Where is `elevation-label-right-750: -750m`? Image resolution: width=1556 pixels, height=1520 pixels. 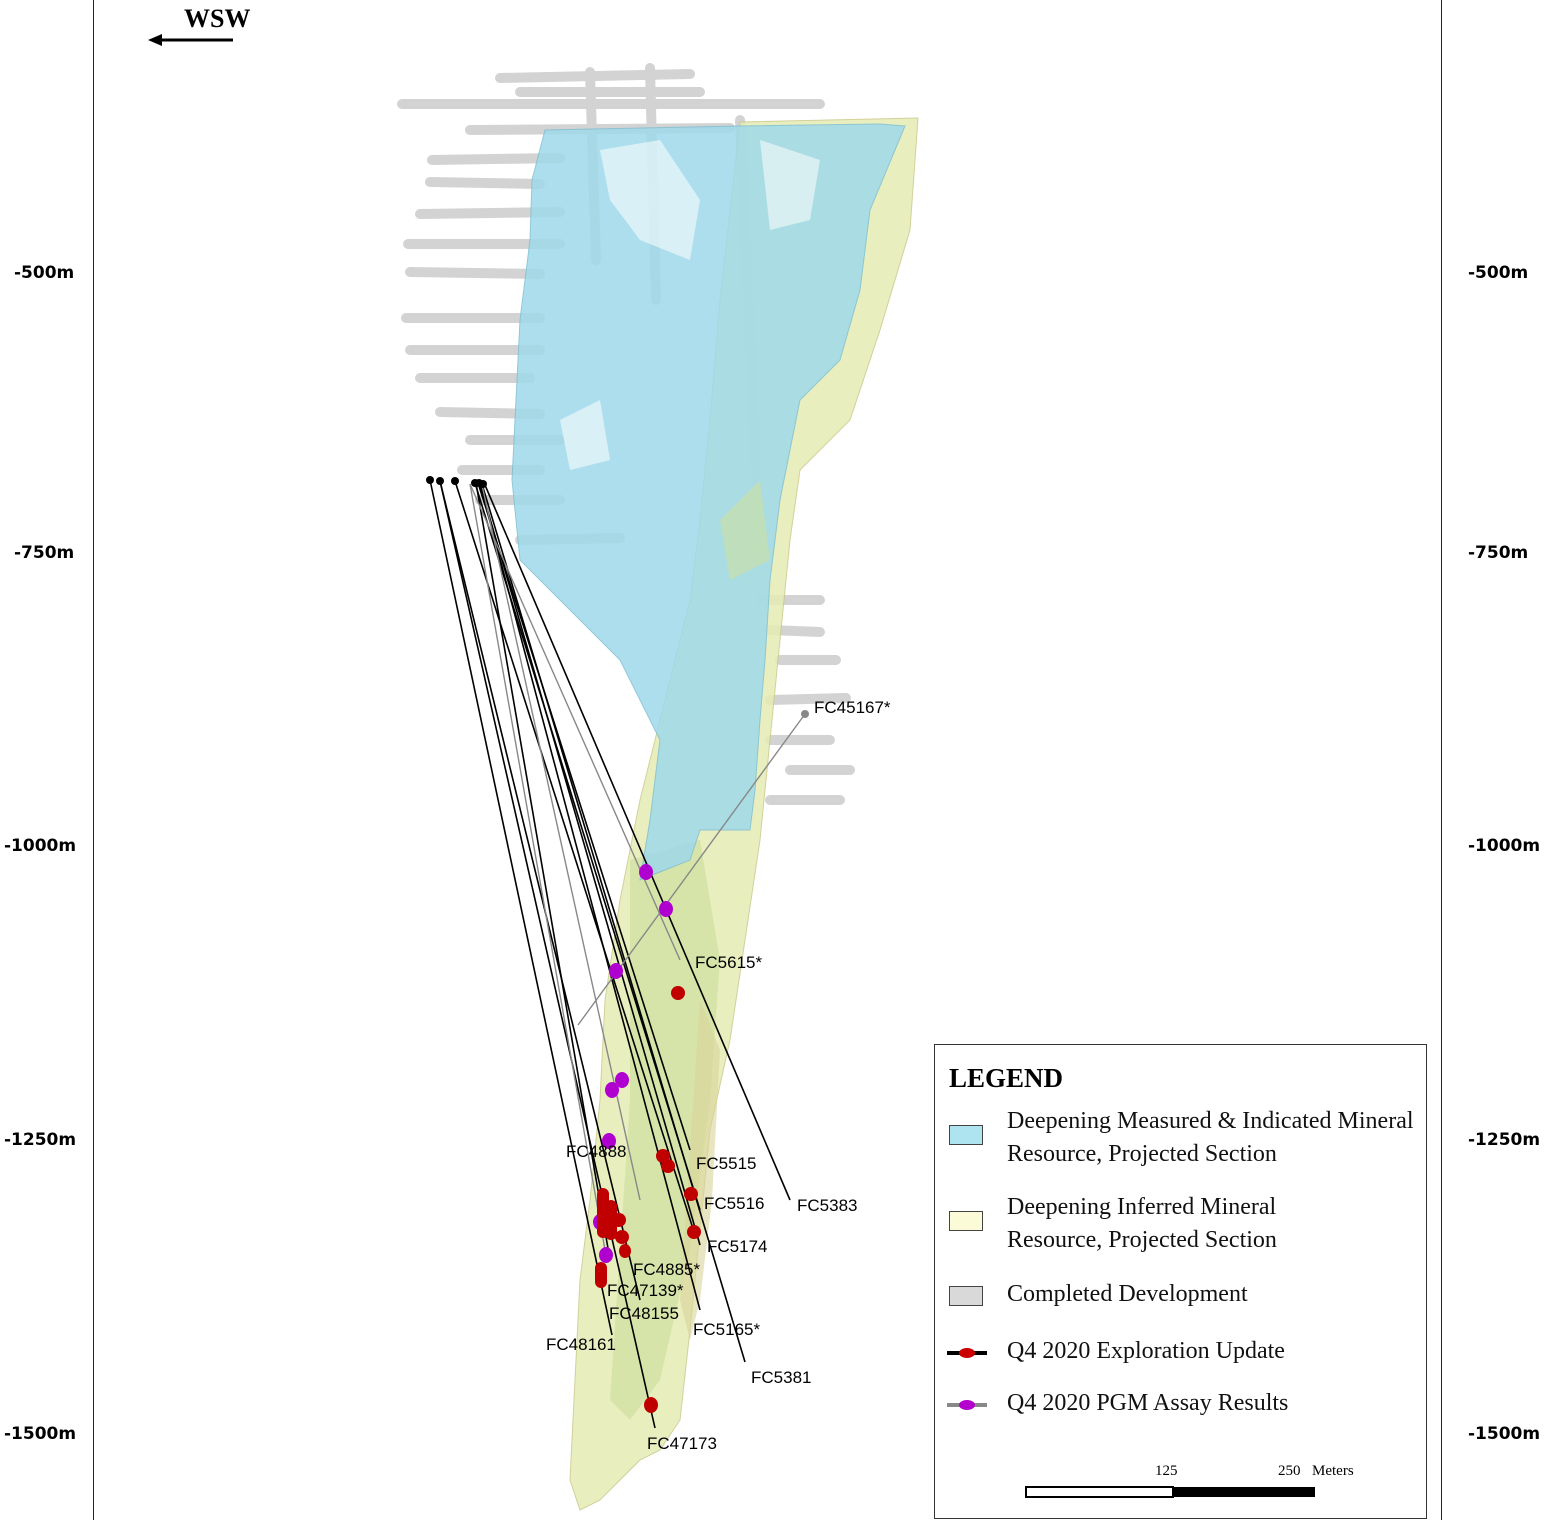
elevation-label-right-750: -750m is located at coordinates (1498, 553).